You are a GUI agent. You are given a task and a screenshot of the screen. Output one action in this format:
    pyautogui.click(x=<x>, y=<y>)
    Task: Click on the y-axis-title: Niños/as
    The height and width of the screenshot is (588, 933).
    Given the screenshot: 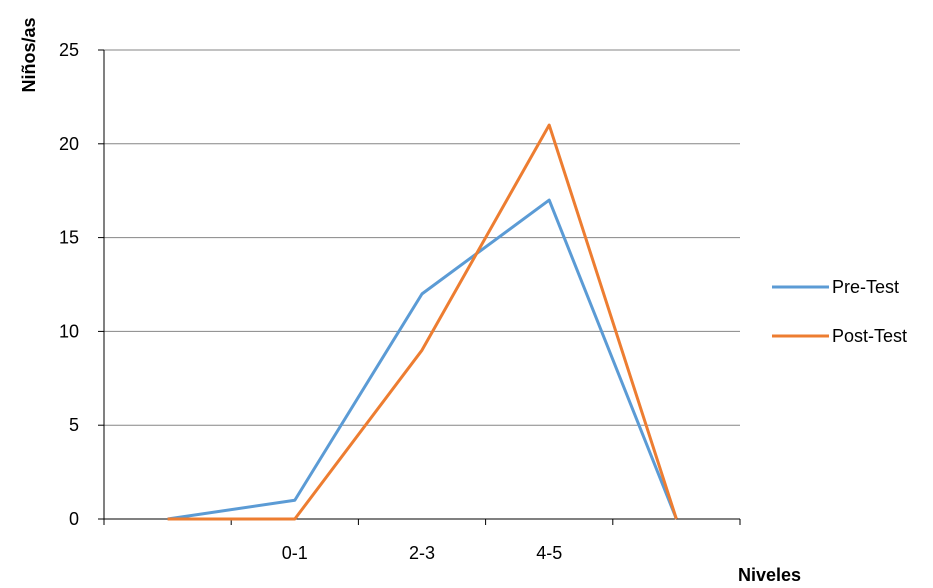 What is the action you would take?
    pyautogui.click(x=29, y=54)
    